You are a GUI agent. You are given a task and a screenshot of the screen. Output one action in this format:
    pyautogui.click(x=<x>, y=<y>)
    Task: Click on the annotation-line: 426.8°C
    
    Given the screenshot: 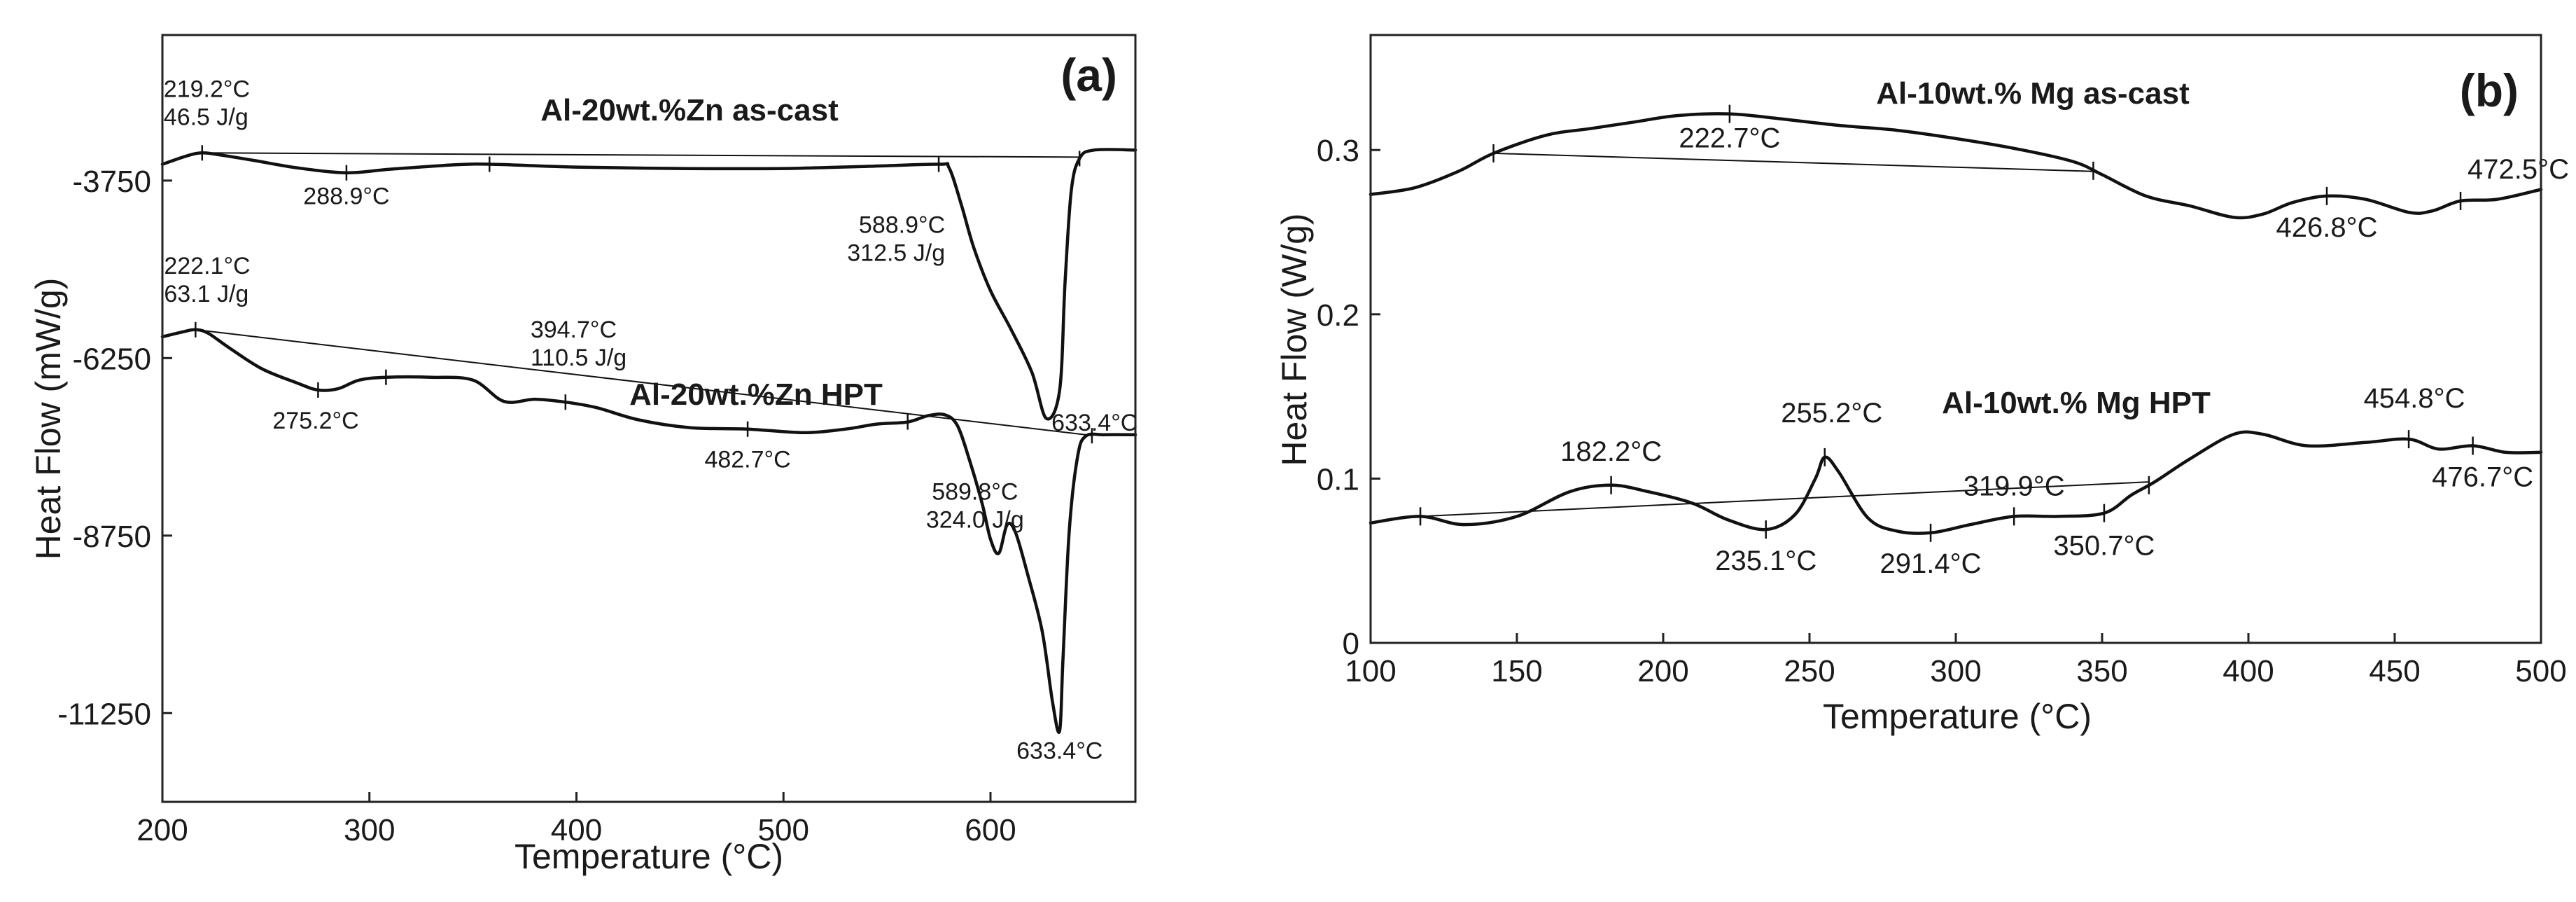 What is the action you would take?
    pyautogui.click(x=2327, y=228)
    